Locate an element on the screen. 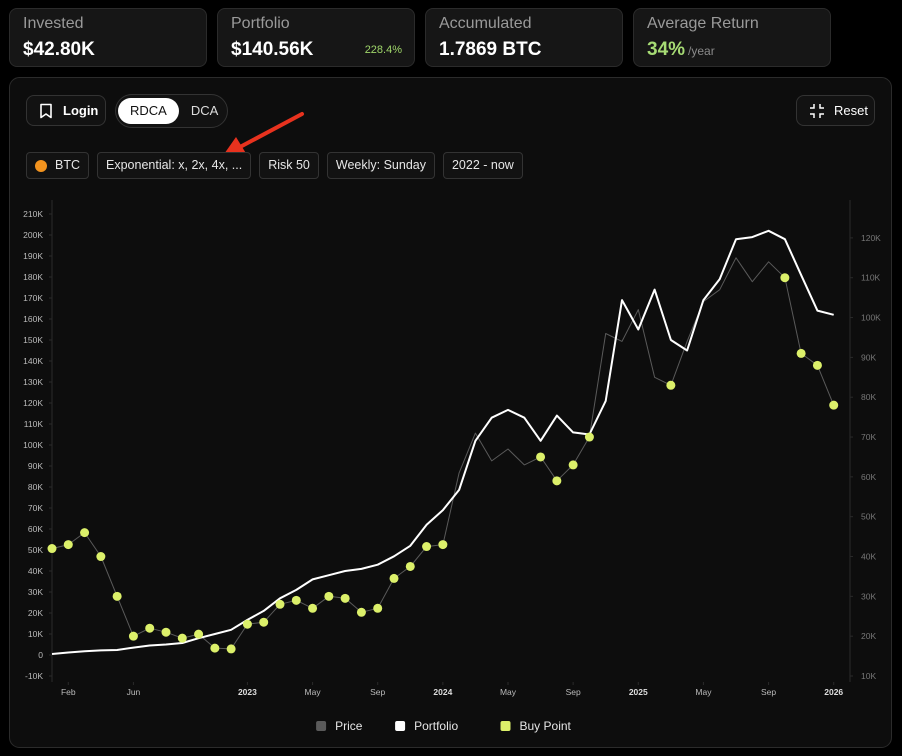 The image size is (902, 756). y-tick-label: 100K is located at coordinates (33, 445).